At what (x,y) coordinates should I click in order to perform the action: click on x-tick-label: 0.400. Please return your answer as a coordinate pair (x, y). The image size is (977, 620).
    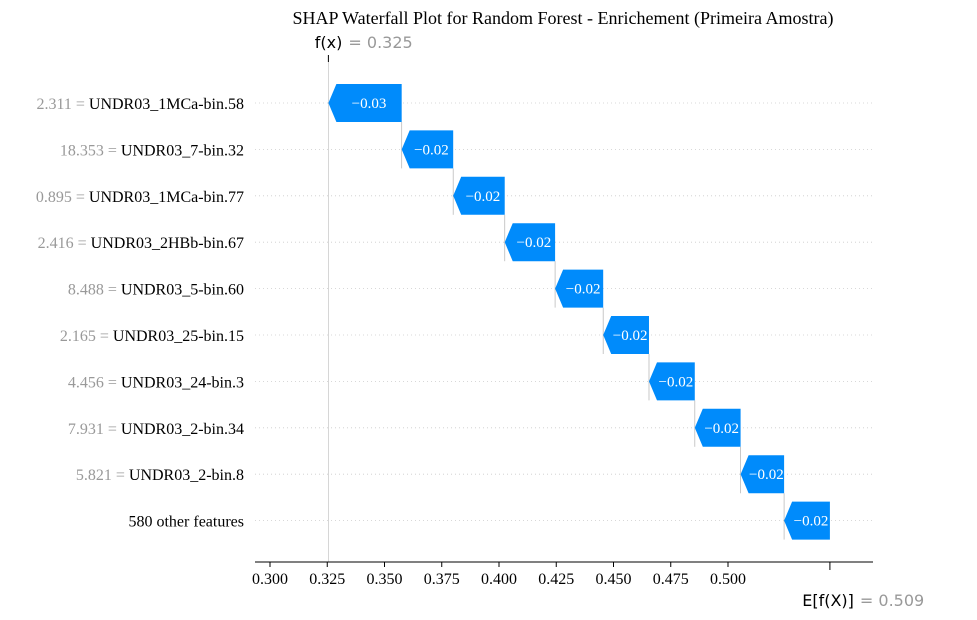
    Looking at the image, I should click on (499, 579).